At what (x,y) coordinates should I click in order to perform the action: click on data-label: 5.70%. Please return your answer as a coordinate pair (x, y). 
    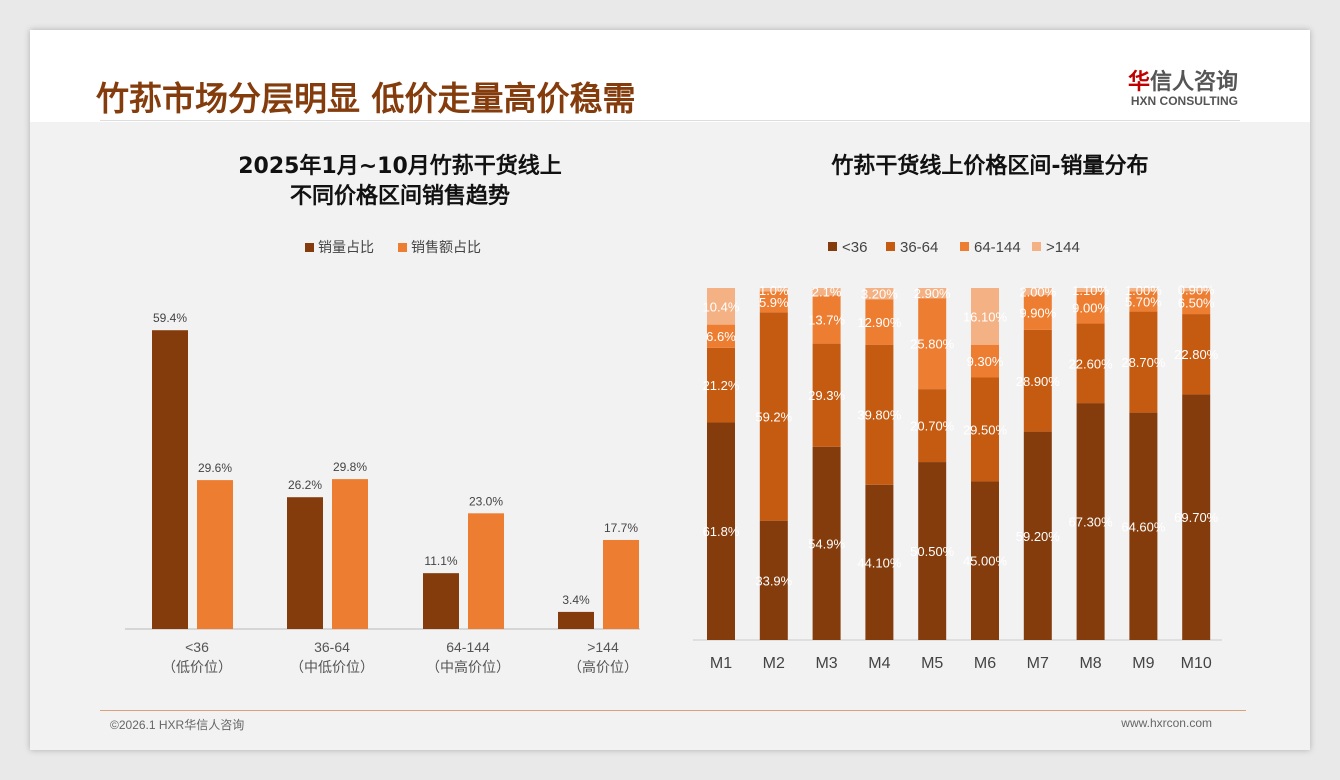
    Looking at the image, I should click on (1143, 302).